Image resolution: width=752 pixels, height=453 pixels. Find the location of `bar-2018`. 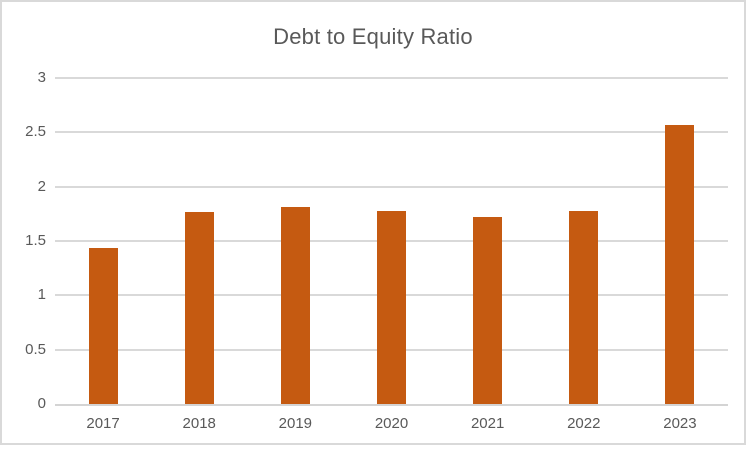

bar-2018 is located at coordinates (199, 307).